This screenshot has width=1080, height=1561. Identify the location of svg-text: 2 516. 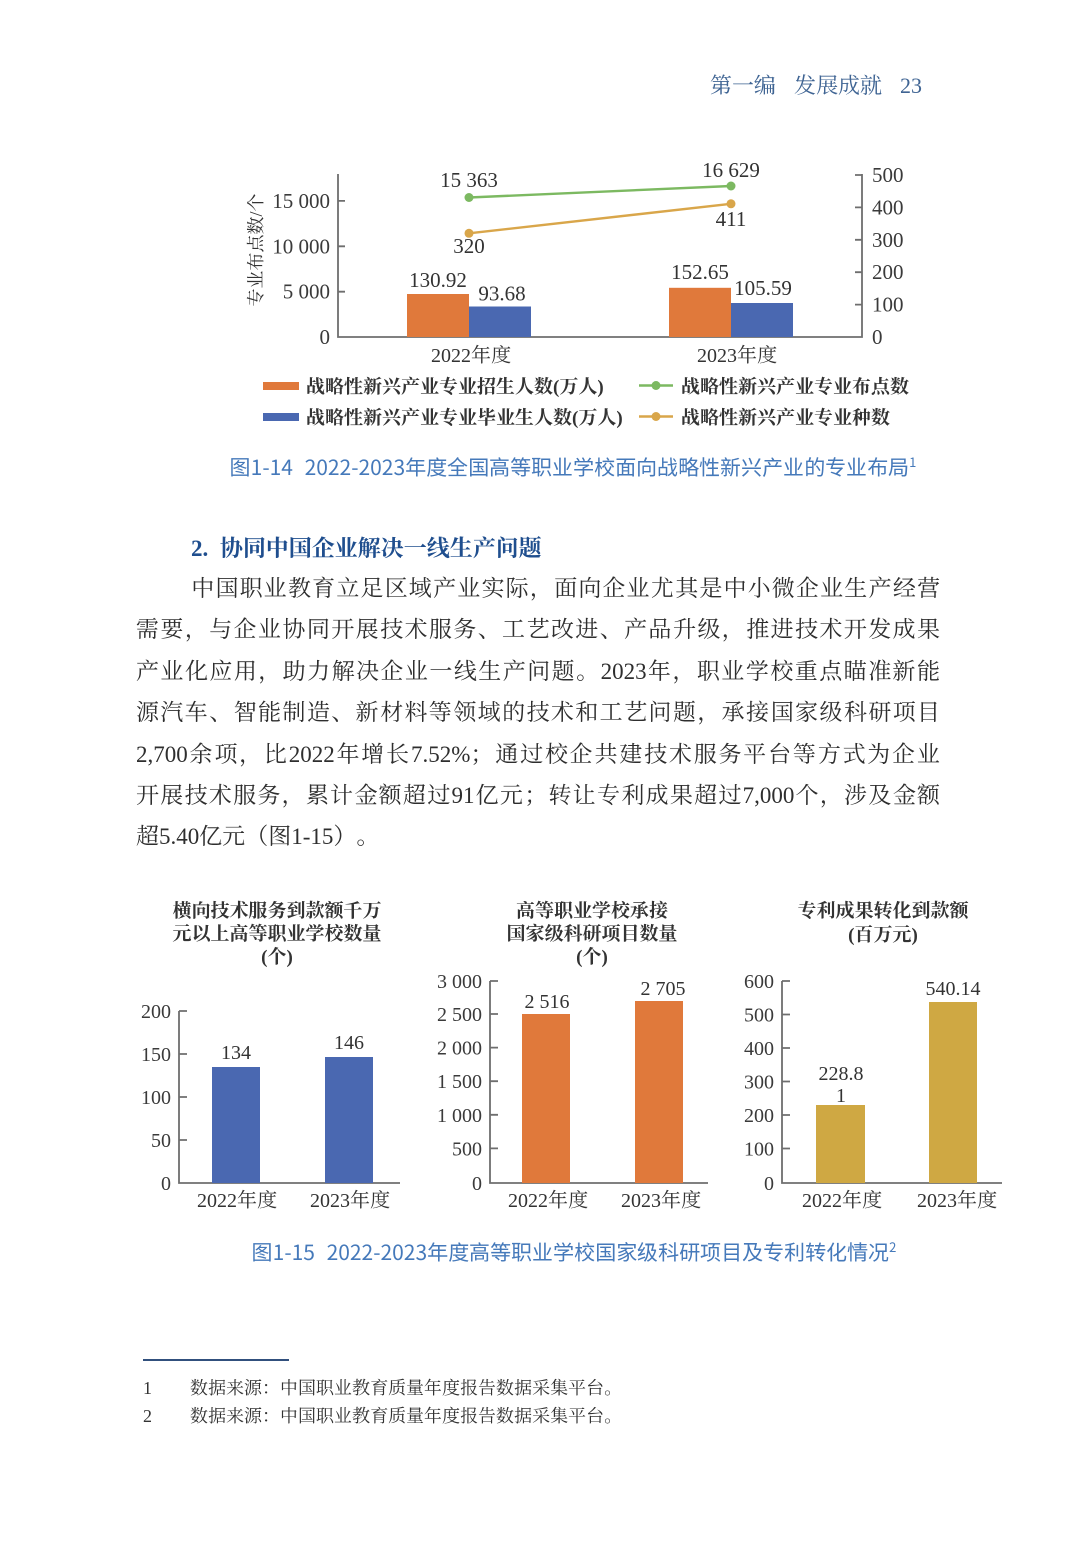
(547, 999).